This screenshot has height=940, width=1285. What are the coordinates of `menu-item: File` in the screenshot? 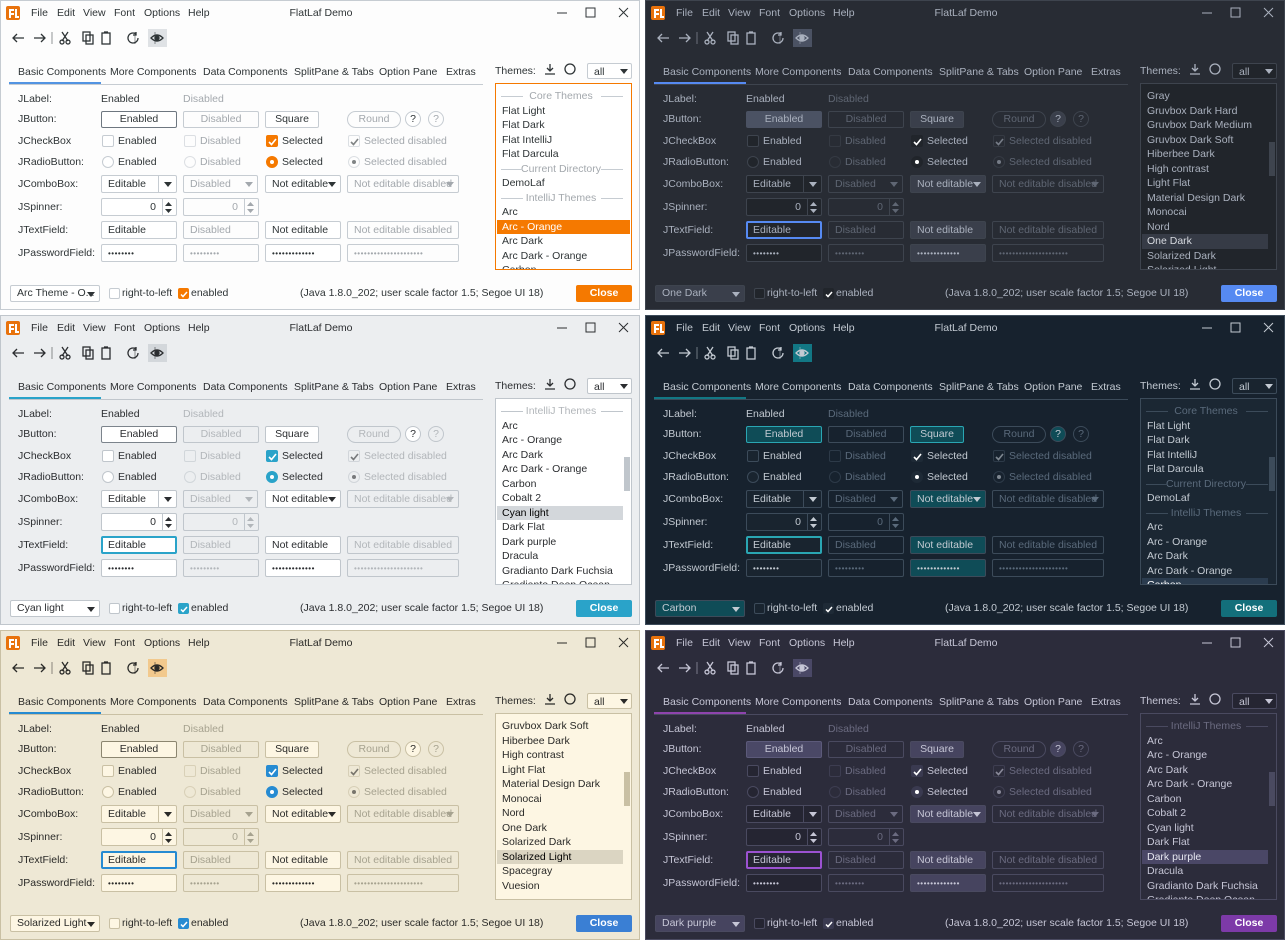 It's located at (39, 643).